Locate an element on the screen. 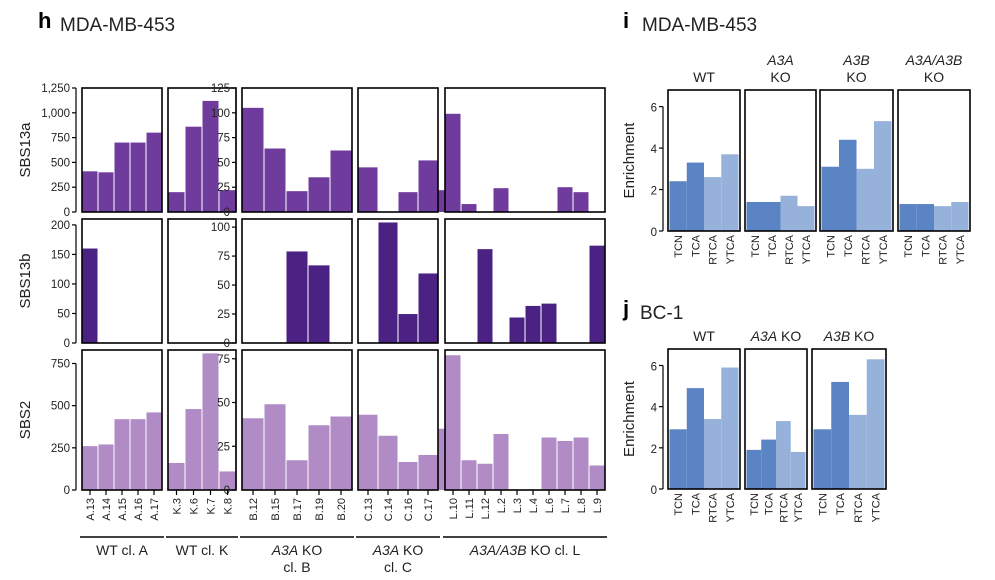 The image size is (995, 580). bar-i-A3B KO-TCA is located at coordinates (848, 185).